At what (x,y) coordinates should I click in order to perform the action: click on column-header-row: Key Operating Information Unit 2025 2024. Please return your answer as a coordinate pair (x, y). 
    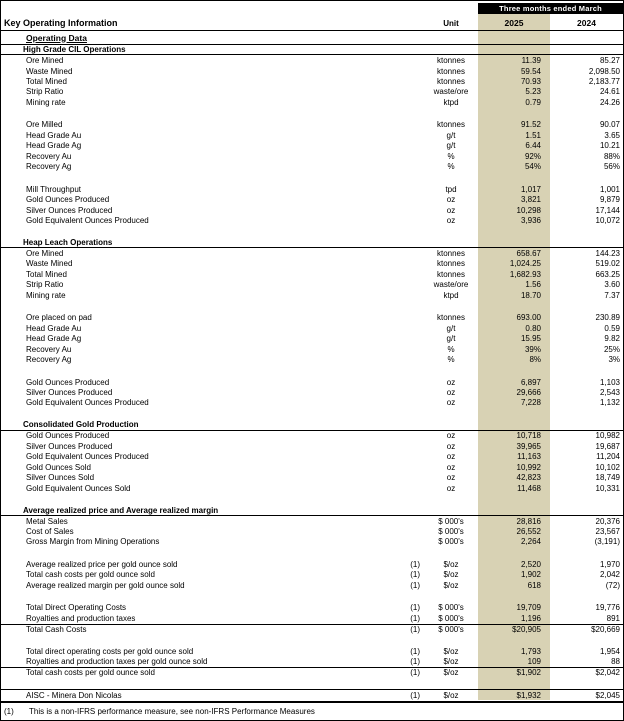
    Looking at the image, I should click on (312, 22).